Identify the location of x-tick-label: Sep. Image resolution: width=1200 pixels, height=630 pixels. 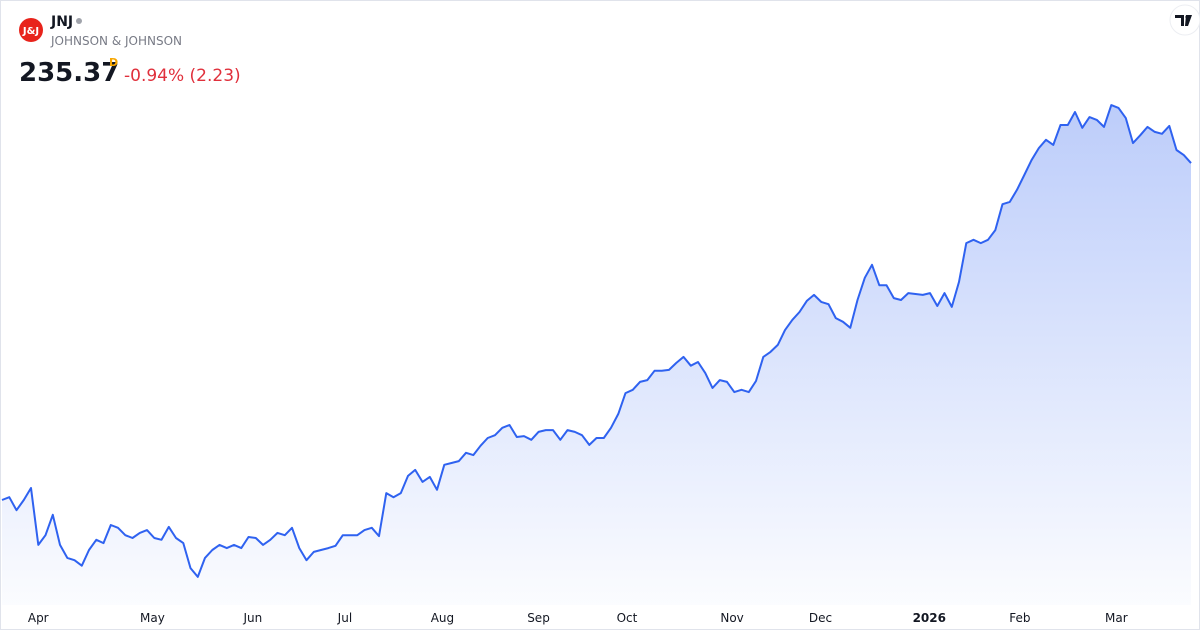
(538, 618).